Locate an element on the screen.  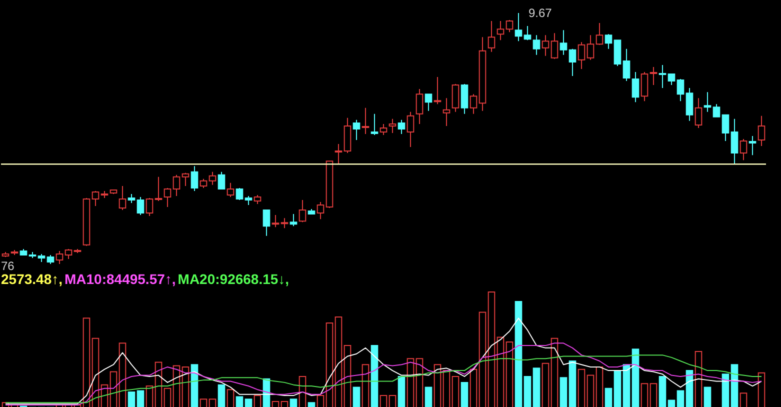
text: 2573.48↑, is located at coordinates (31, 279).